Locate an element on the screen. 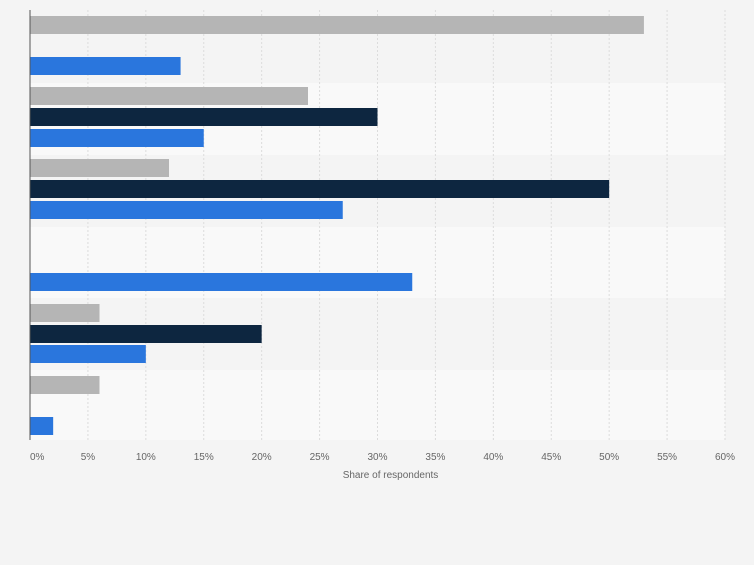 The image size is (754, 565). x-tick-label: 45% is located at coordinates (551, 457).